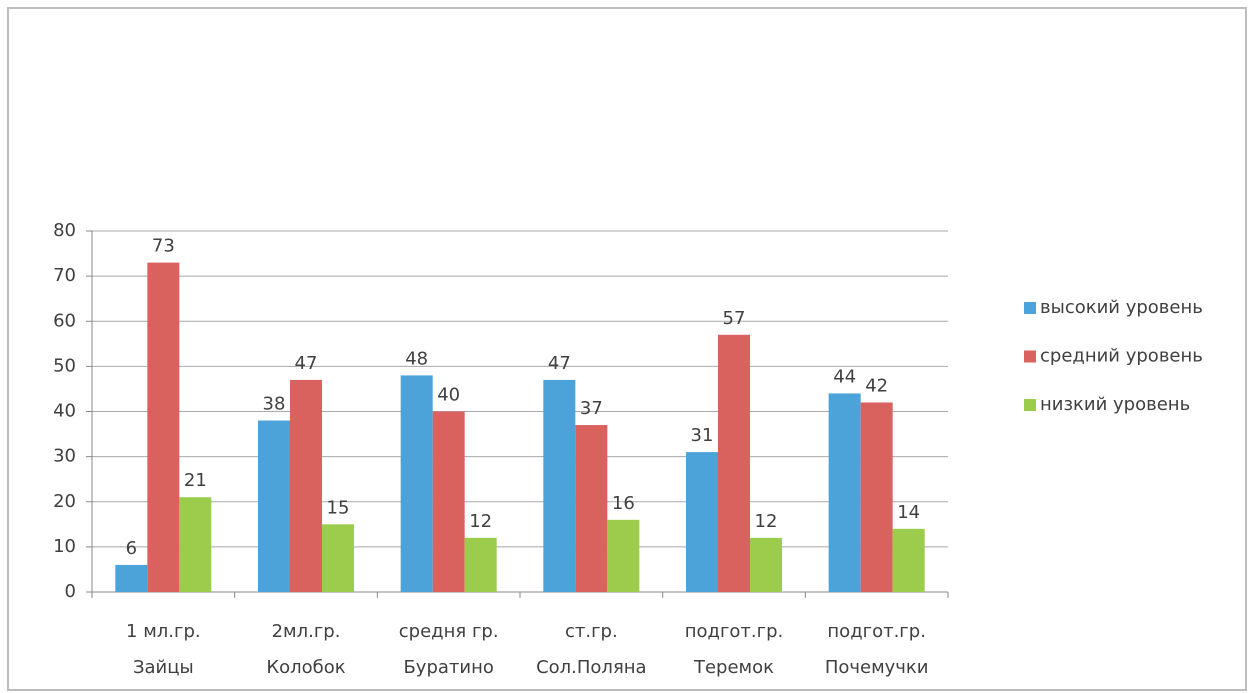 The width and height of the screenshot is (1255, 693). What do you see at coordinates (448, 667) in the screenshot?
I see `x-tick-label: Буратино` at bounding box center [448, 667].